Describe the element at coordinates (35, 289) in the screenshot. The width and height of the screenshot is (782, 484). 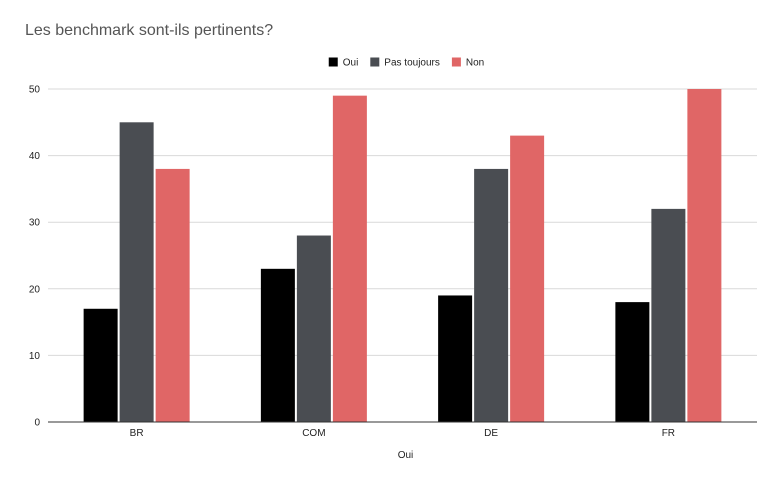
I see `y-tick-label: 20` at that location.